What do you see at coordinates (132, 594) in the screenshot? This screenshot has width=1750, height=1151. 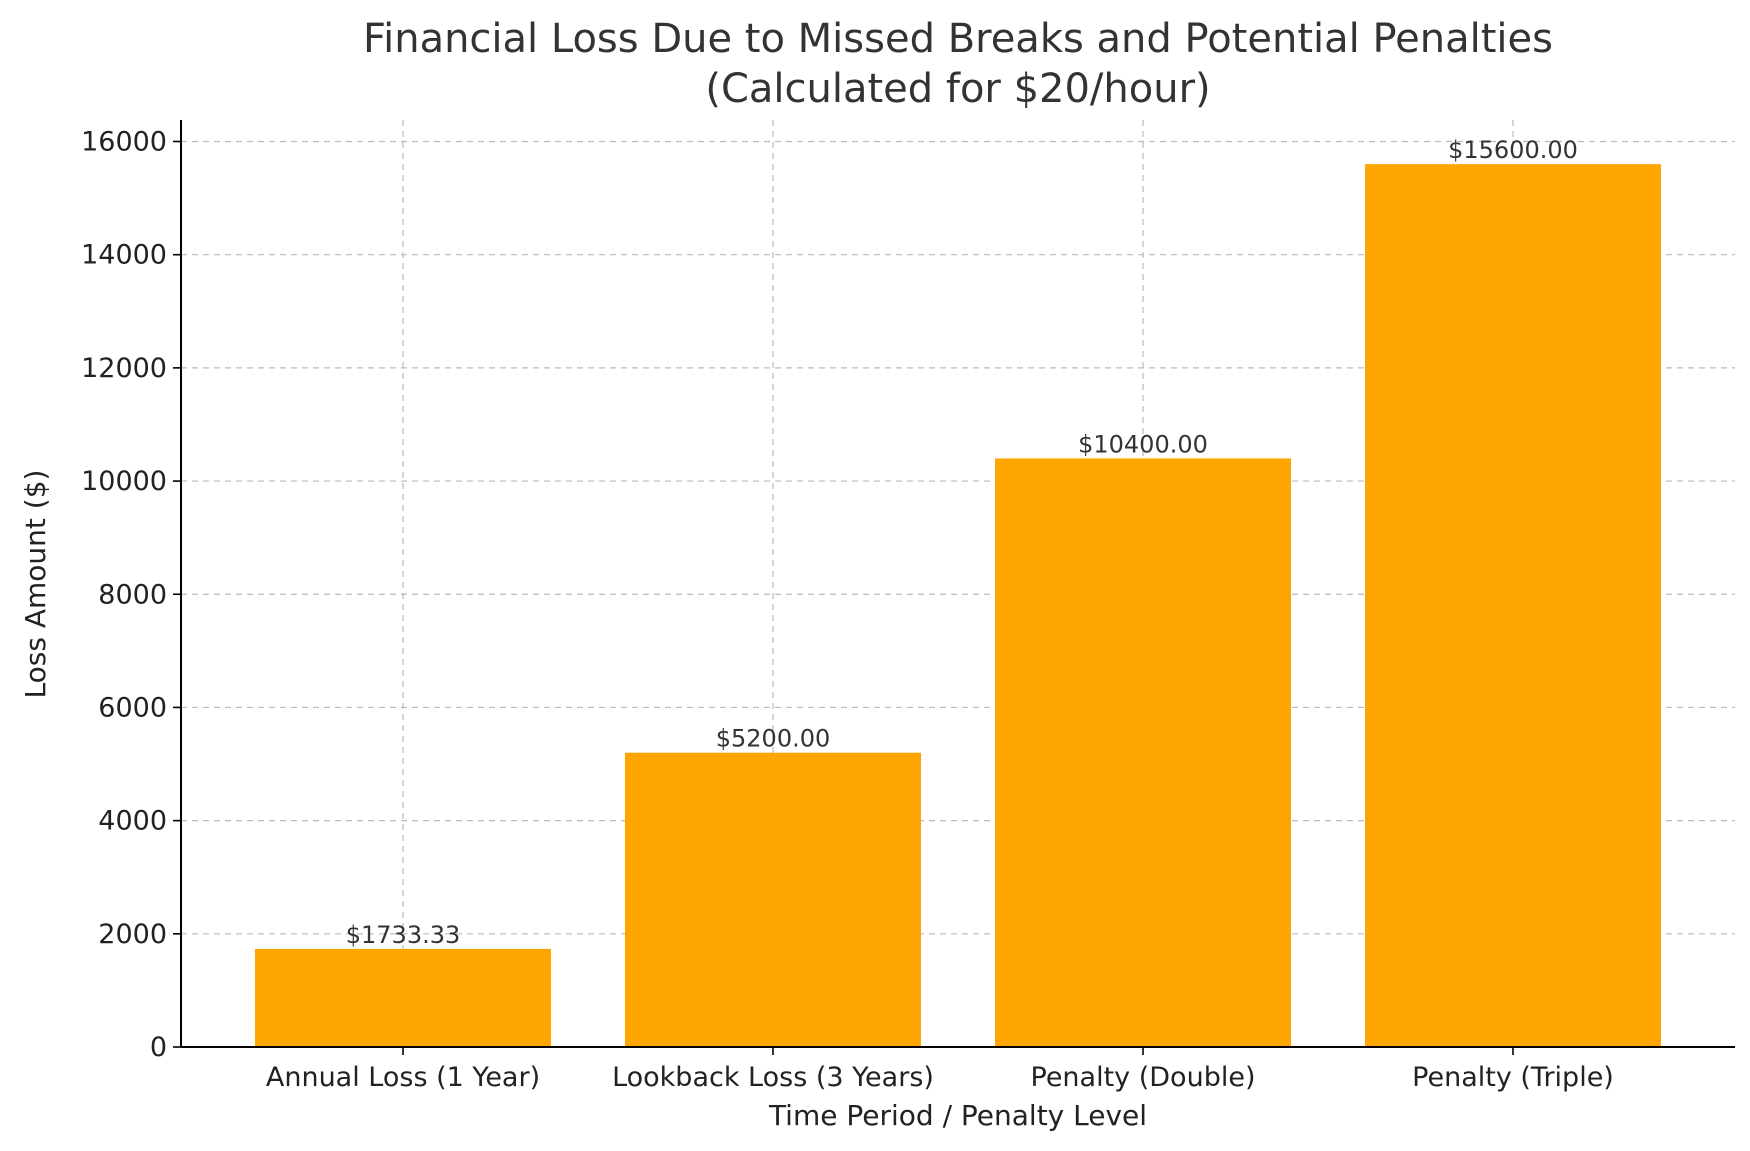 I see `y-tick-label: 8000` at bounding box center [132, 594].